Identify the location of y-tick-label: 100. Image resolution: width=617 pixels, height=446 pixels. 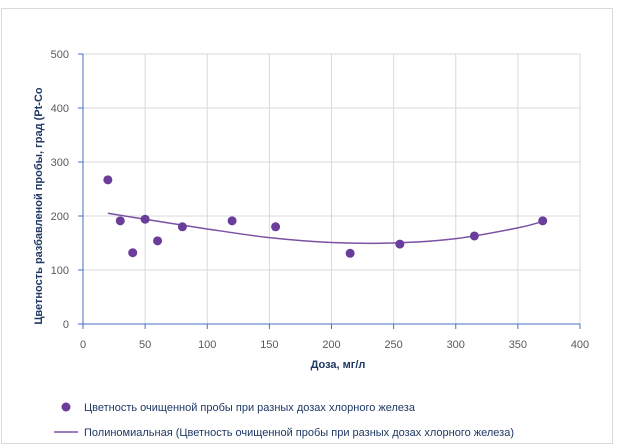
(60, 271).